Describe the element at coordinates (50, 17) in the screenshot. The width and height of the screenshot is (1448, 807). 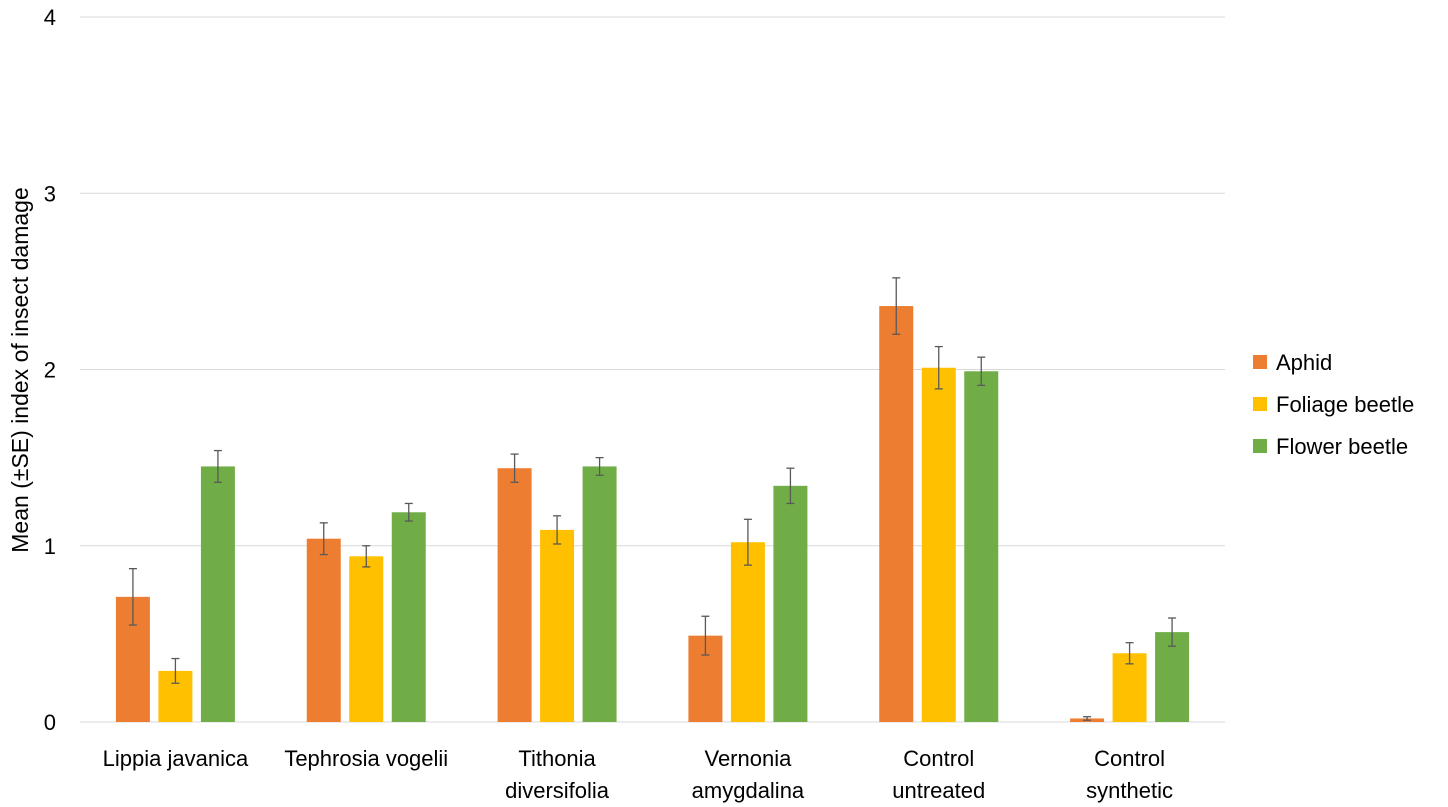
I see `y-tick-label: 4` at that location.